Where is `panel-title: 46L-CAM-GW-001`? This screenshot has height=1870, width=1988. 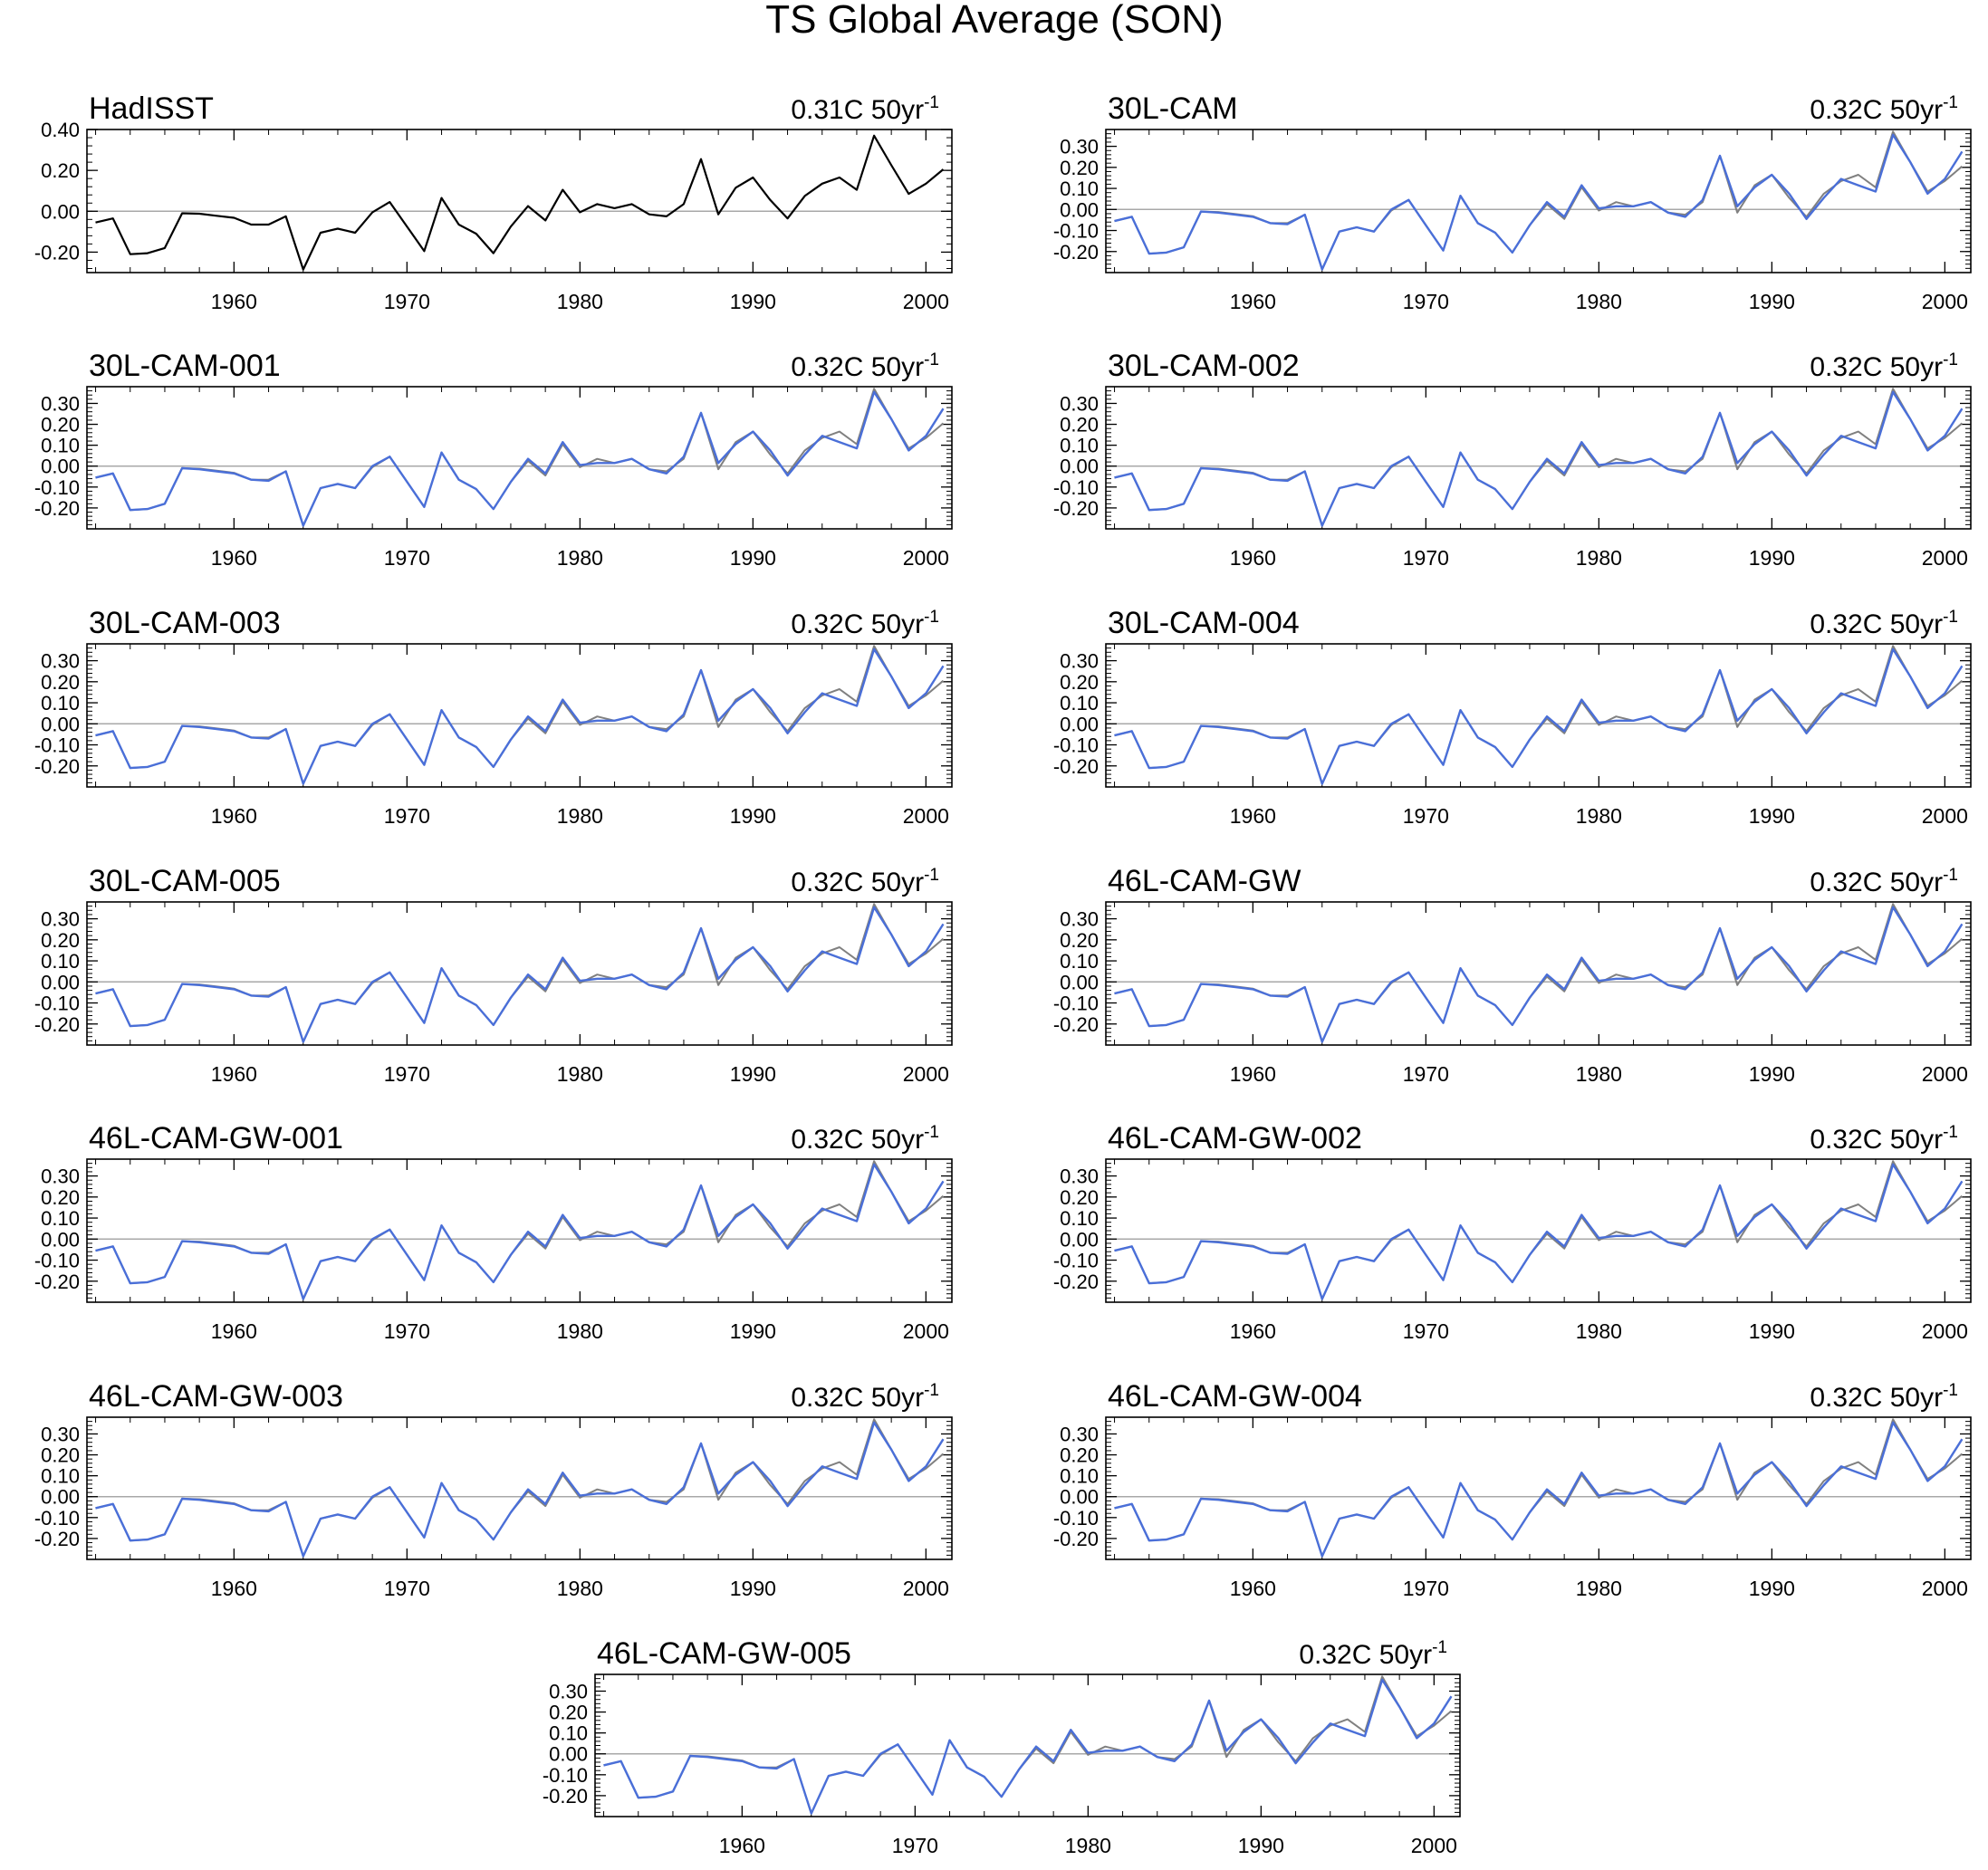
panel-title: 46L-CAM-GW-001 is located at coordinates (216, 1138).